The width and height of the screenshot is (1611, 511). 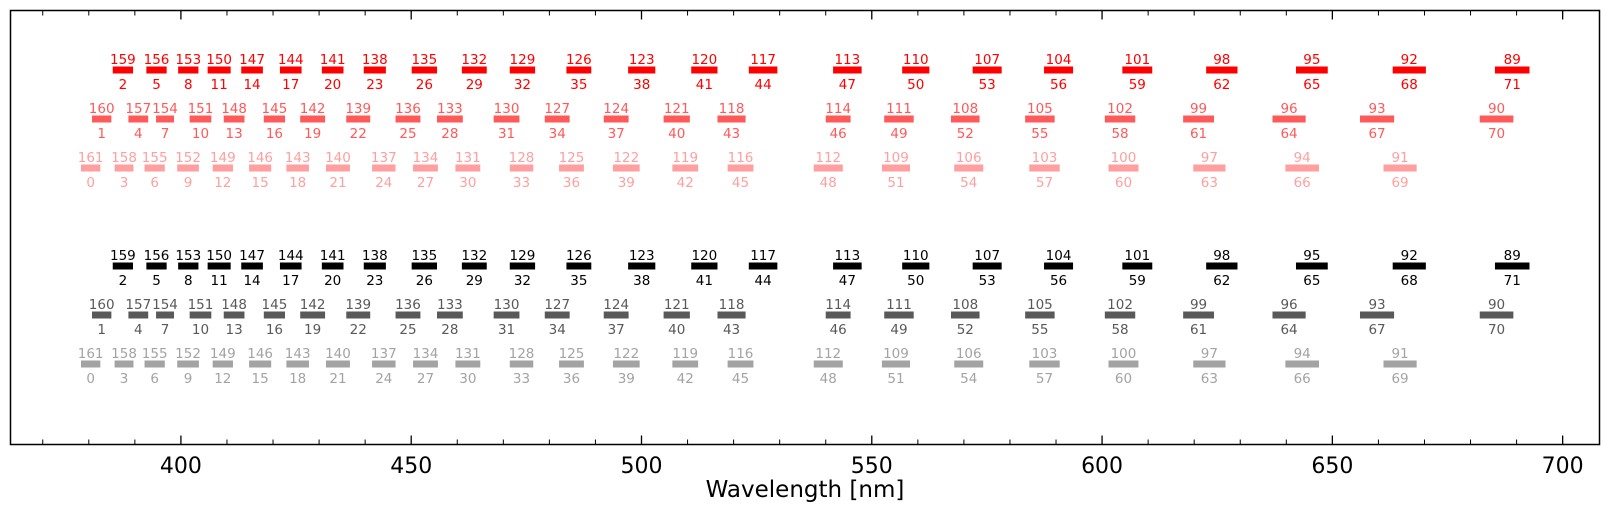 What do you see at coordinates (987, 60) in the screenshot?
I see `segment-top-label: 107` at bounding box center [987, 60].